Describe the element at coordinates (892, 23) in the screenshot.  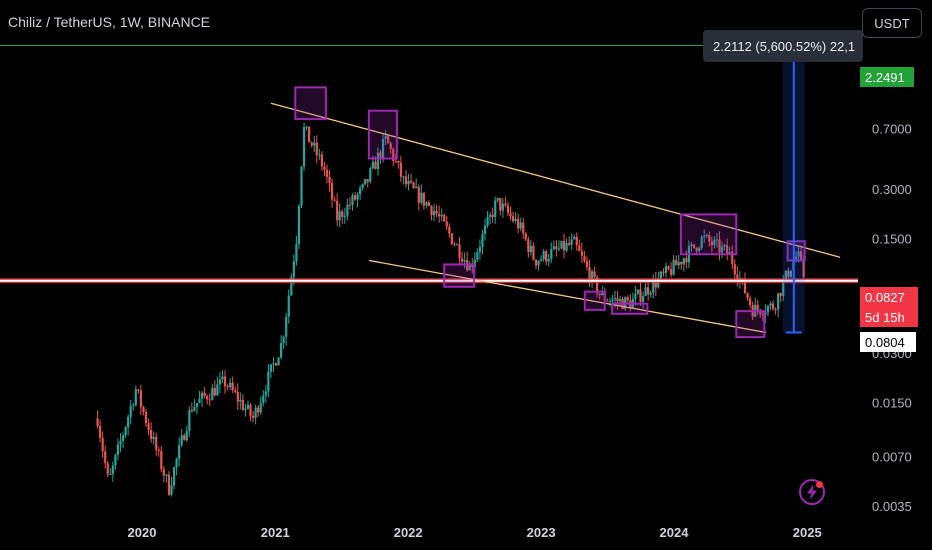
I see `currency-button: USDT` at that location.